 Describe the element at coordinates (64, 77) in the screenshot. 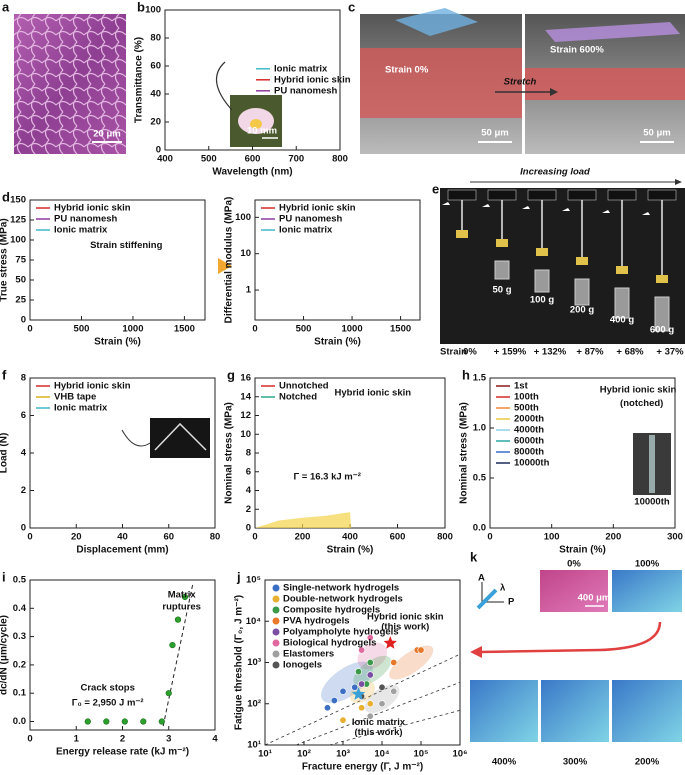

I see `panel-a: a 20 μm` at that location.